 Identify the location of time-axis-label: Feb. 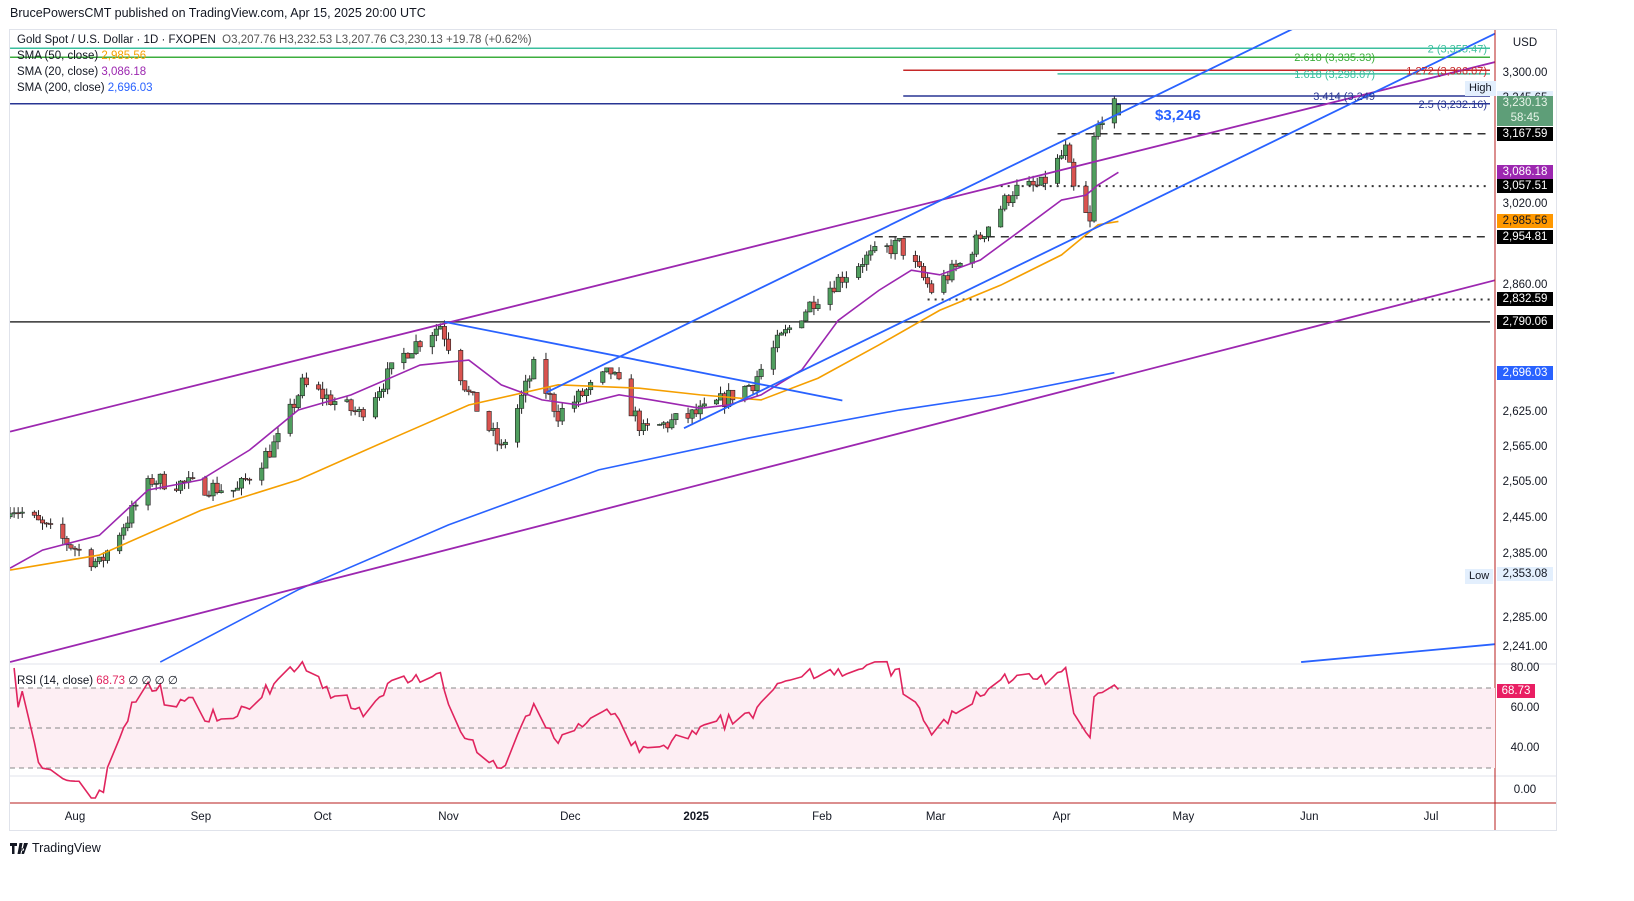
(822, 817).